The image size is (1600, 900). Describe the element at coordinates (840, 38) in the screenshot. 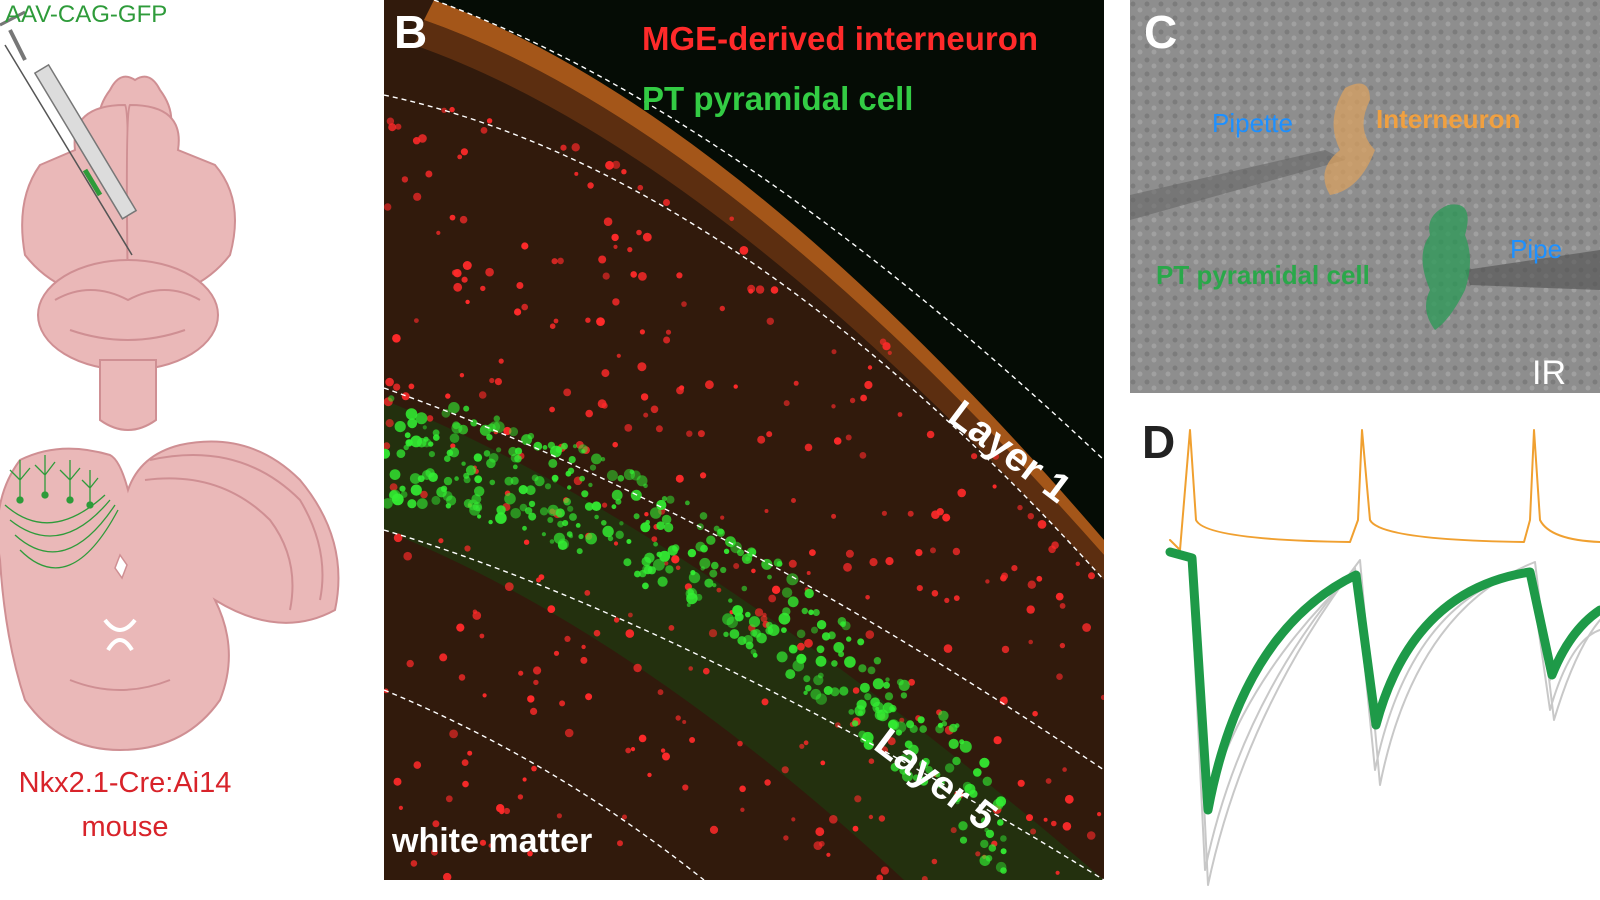

I see `legend-red: MGE-derived interneuron` at that location.